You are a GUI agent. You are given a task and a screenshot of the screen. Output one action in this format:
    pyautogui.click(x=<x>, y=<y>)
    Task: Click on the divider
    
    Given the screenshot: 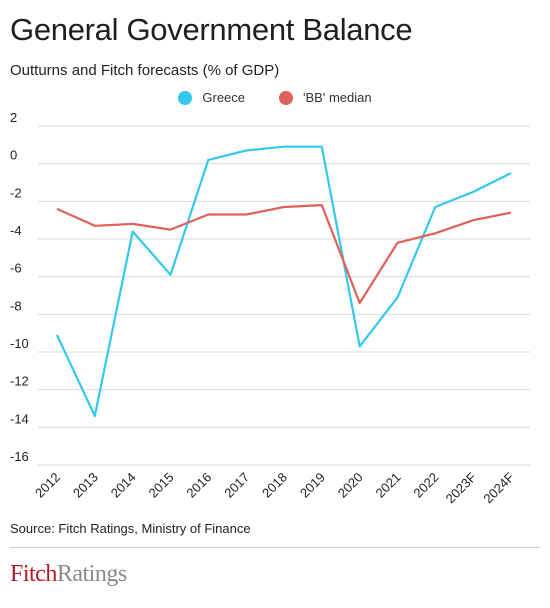 What is the action you would take?
    pyautogui.click(x=275, y=547)
    